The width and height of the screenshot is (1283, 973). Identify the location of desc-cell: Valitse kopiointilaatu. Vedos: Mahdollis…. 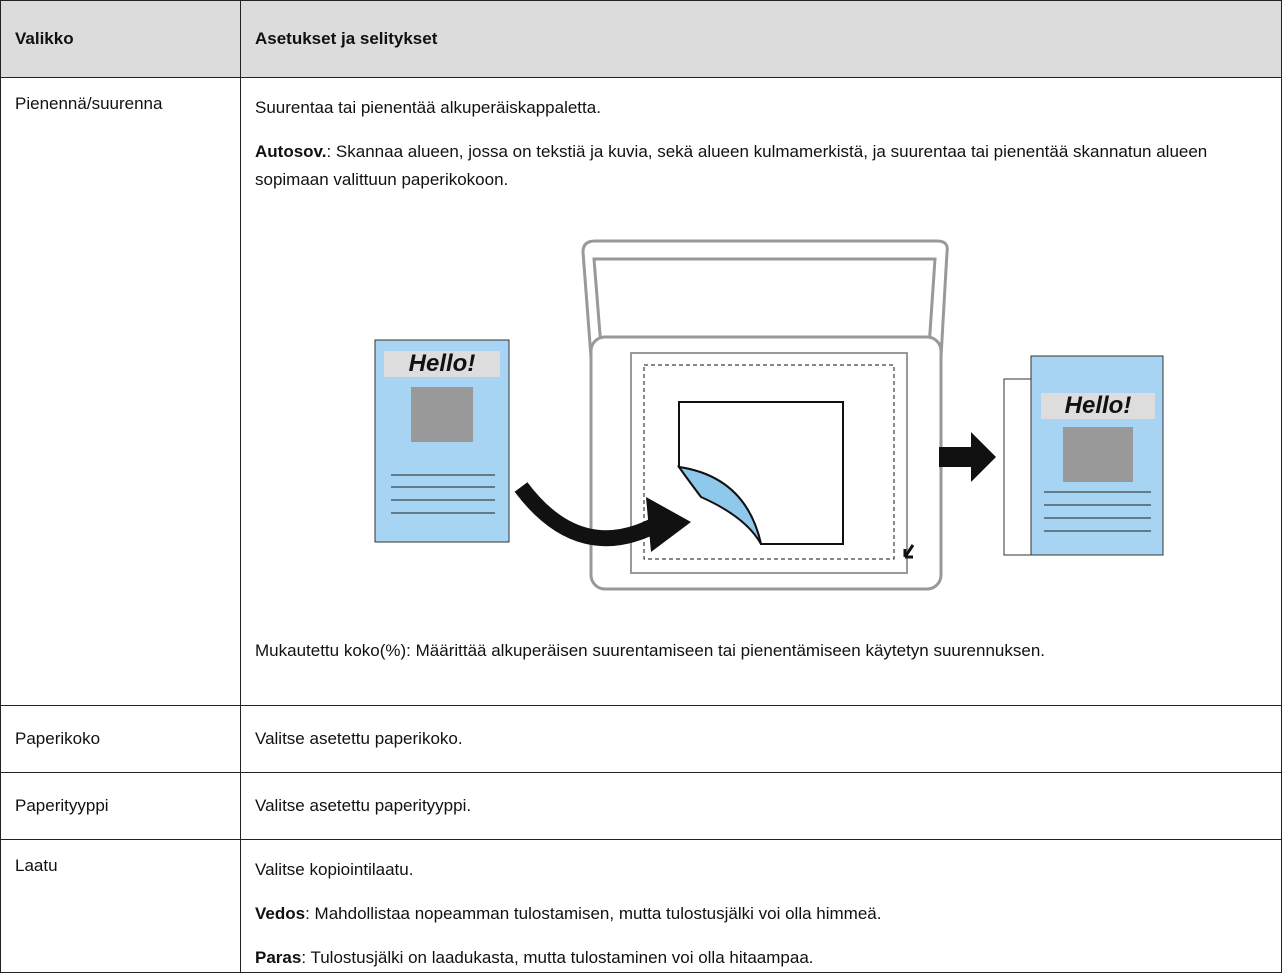
(761, 906).